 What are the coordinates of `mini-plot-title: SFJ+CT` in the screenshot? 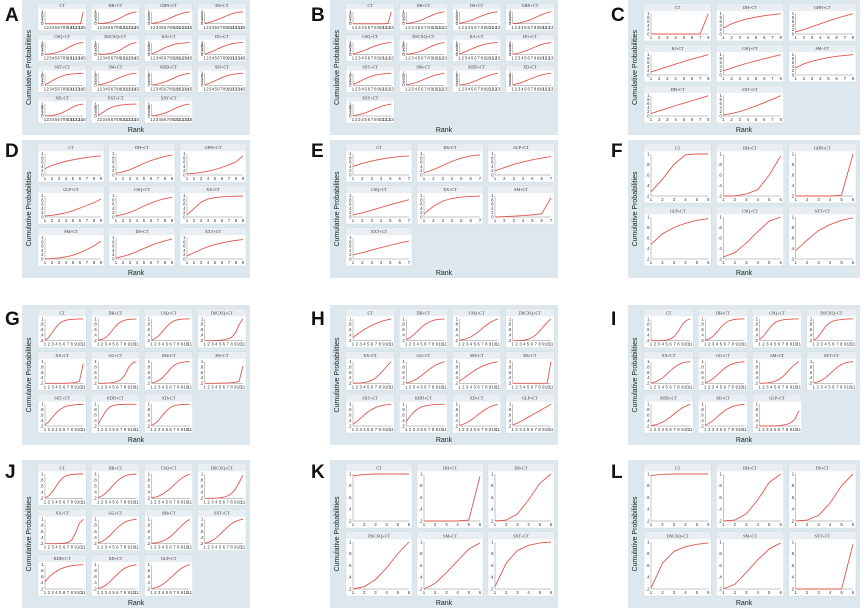 It's located at (222, 67).